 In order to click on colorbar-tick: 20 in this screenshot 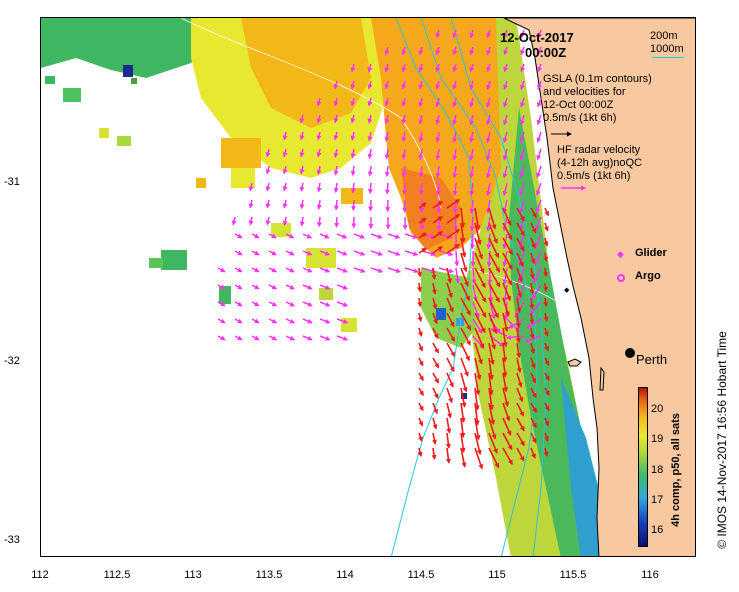, I will do `click(657, 409)`.